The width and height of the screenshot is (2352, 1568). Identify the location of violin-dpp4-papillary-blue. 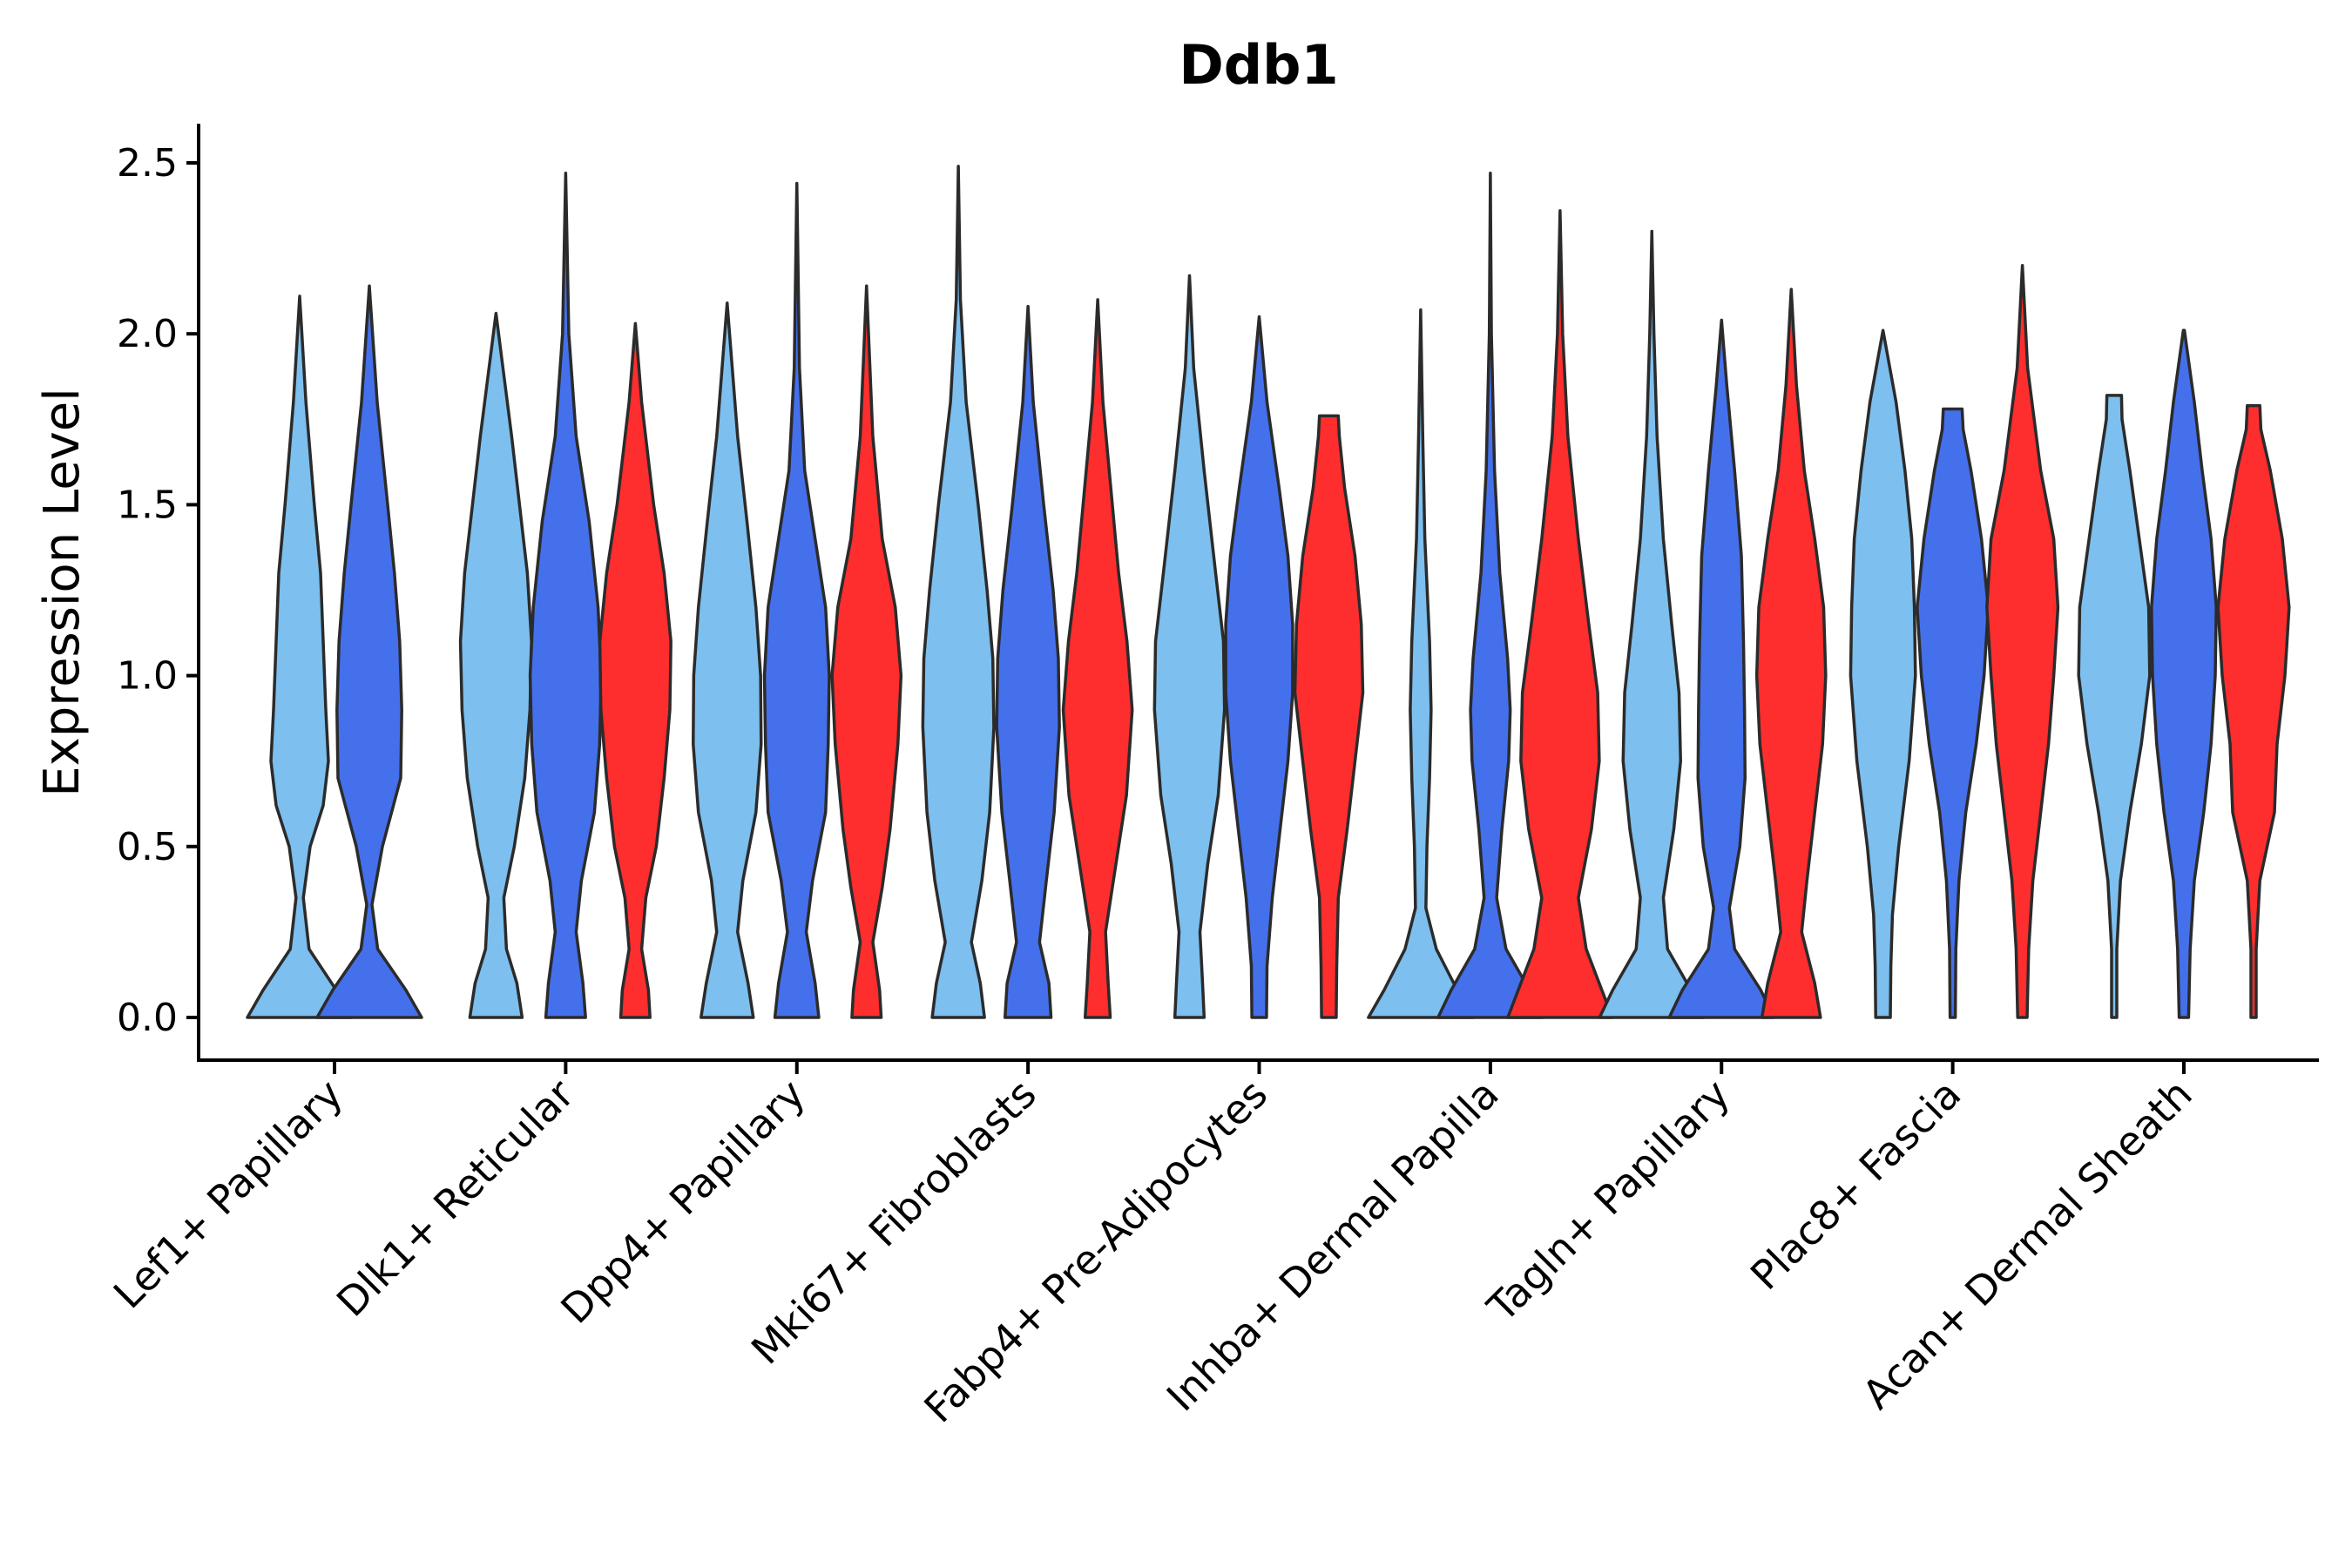
(796, 600).